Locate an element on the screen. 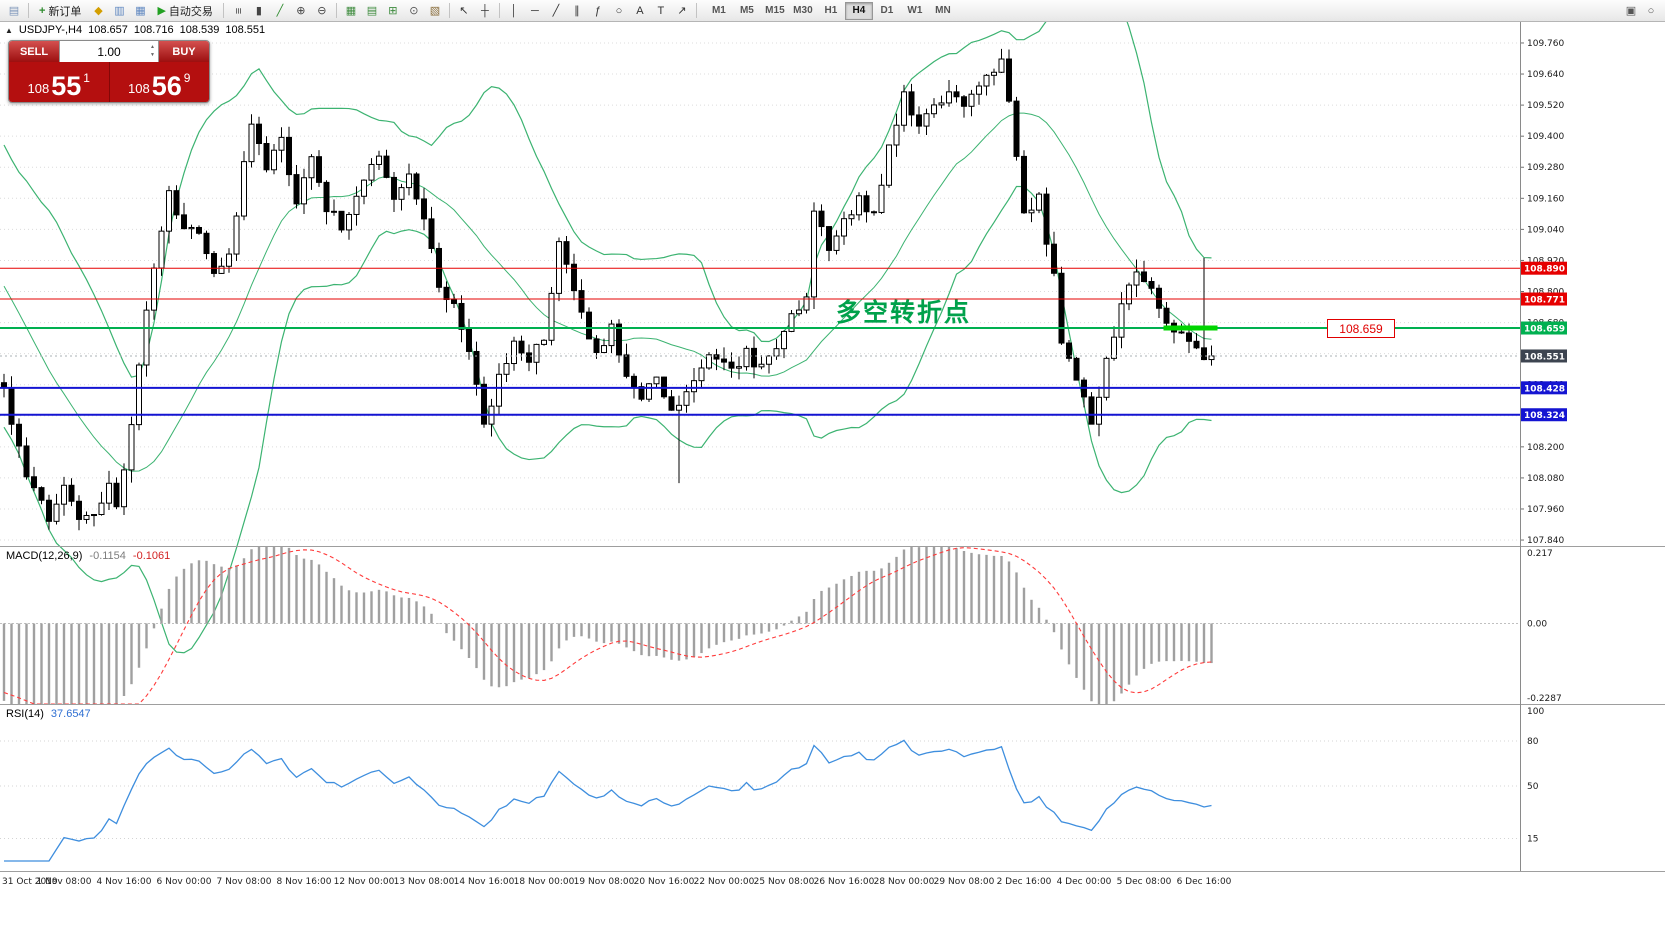 Image resolution: width=1665 pixels, height=944 pixels. macd-name: MACD(12,26,9) is located at coordinates (44, 556).